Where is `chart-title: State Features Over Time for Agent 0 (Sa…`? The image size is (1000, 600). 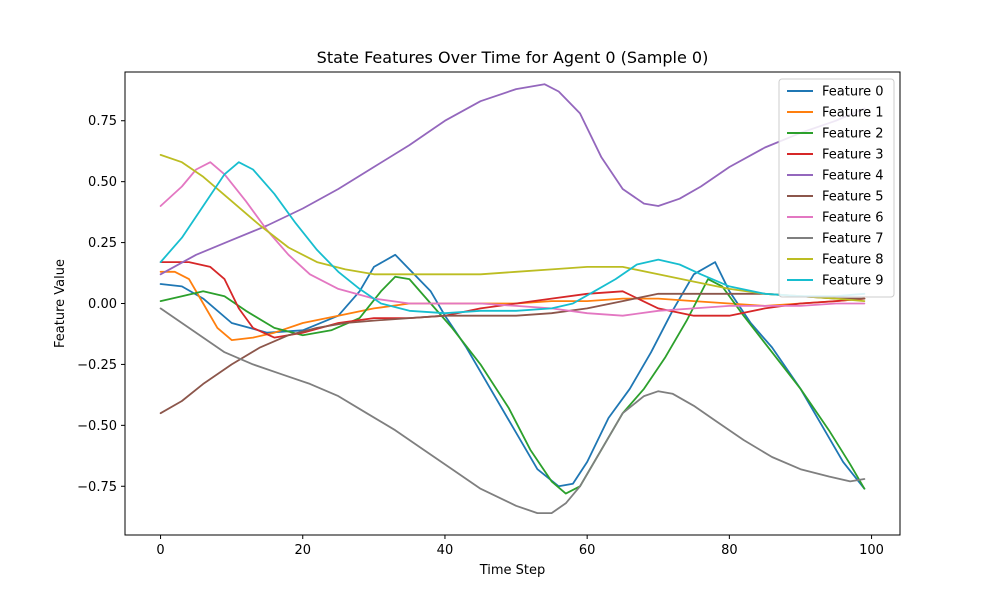 chart-title: State Features Over Time for Agent 0 (Sa… is located at coordinates (513, 57).